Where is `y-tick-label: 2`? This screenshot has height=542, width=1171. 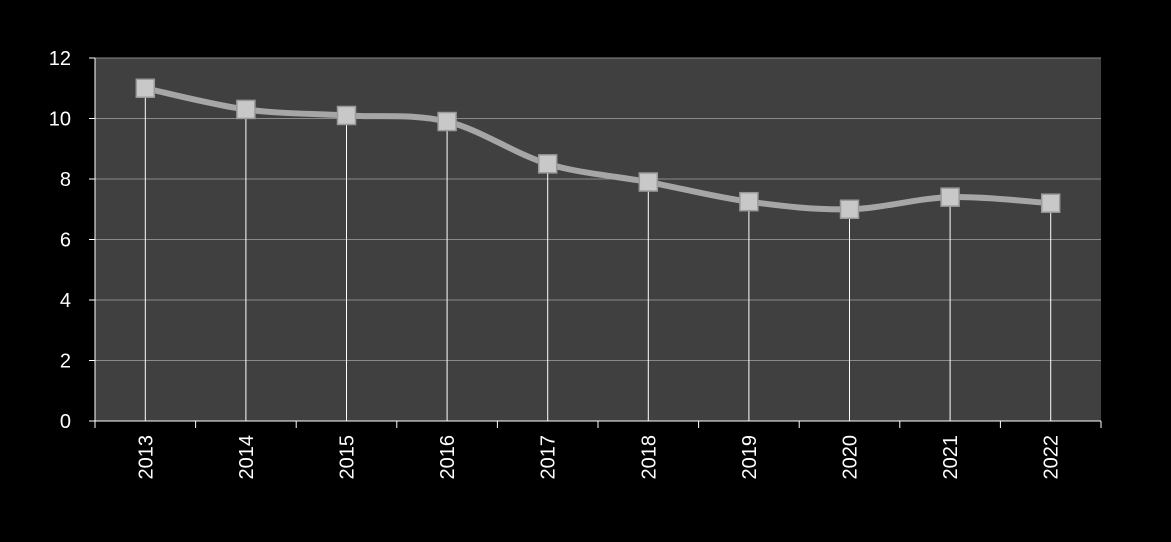
y-tick-label: 2 is located at coordinates (65, 362).